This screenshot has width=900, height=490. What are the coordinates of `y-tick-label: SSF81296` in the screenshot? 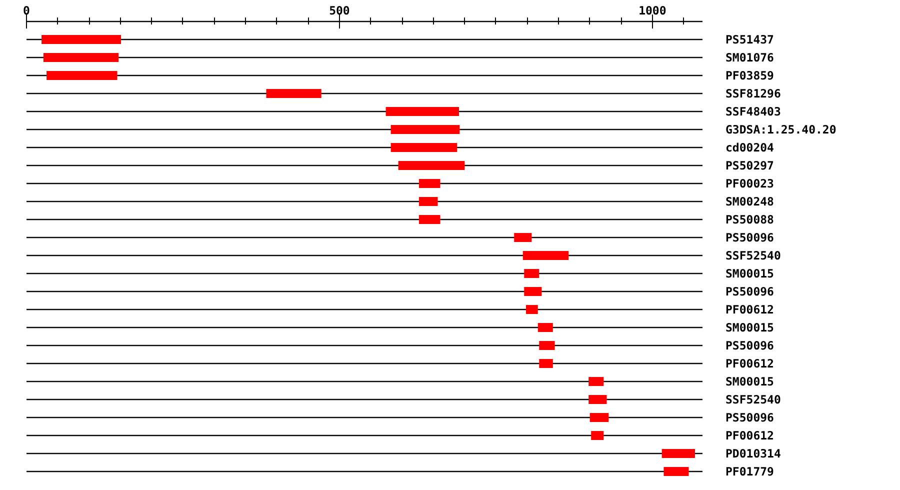 It's located at (753, 93).